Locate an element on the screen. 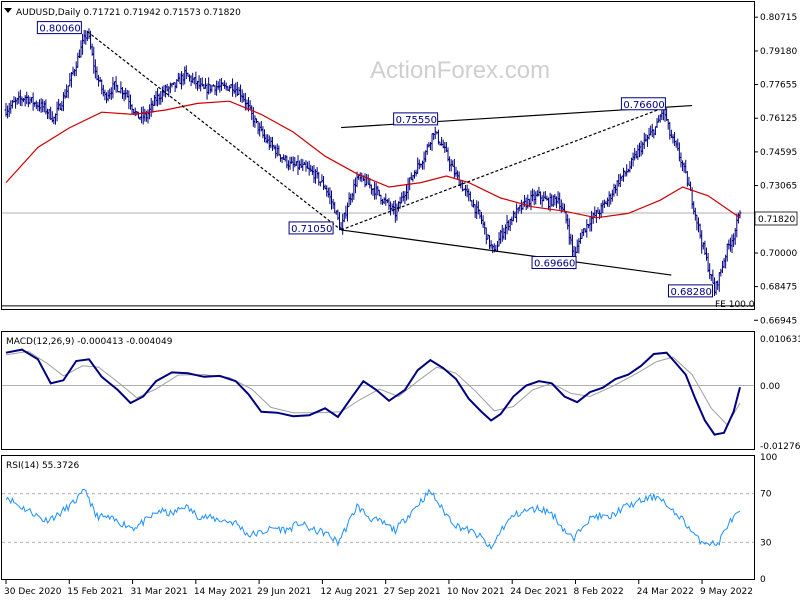 Image resolution: width=800 pixels, height=604 pixels. rsi-header: RSI(14) 55.3726 is located at coordinates (42, 466).